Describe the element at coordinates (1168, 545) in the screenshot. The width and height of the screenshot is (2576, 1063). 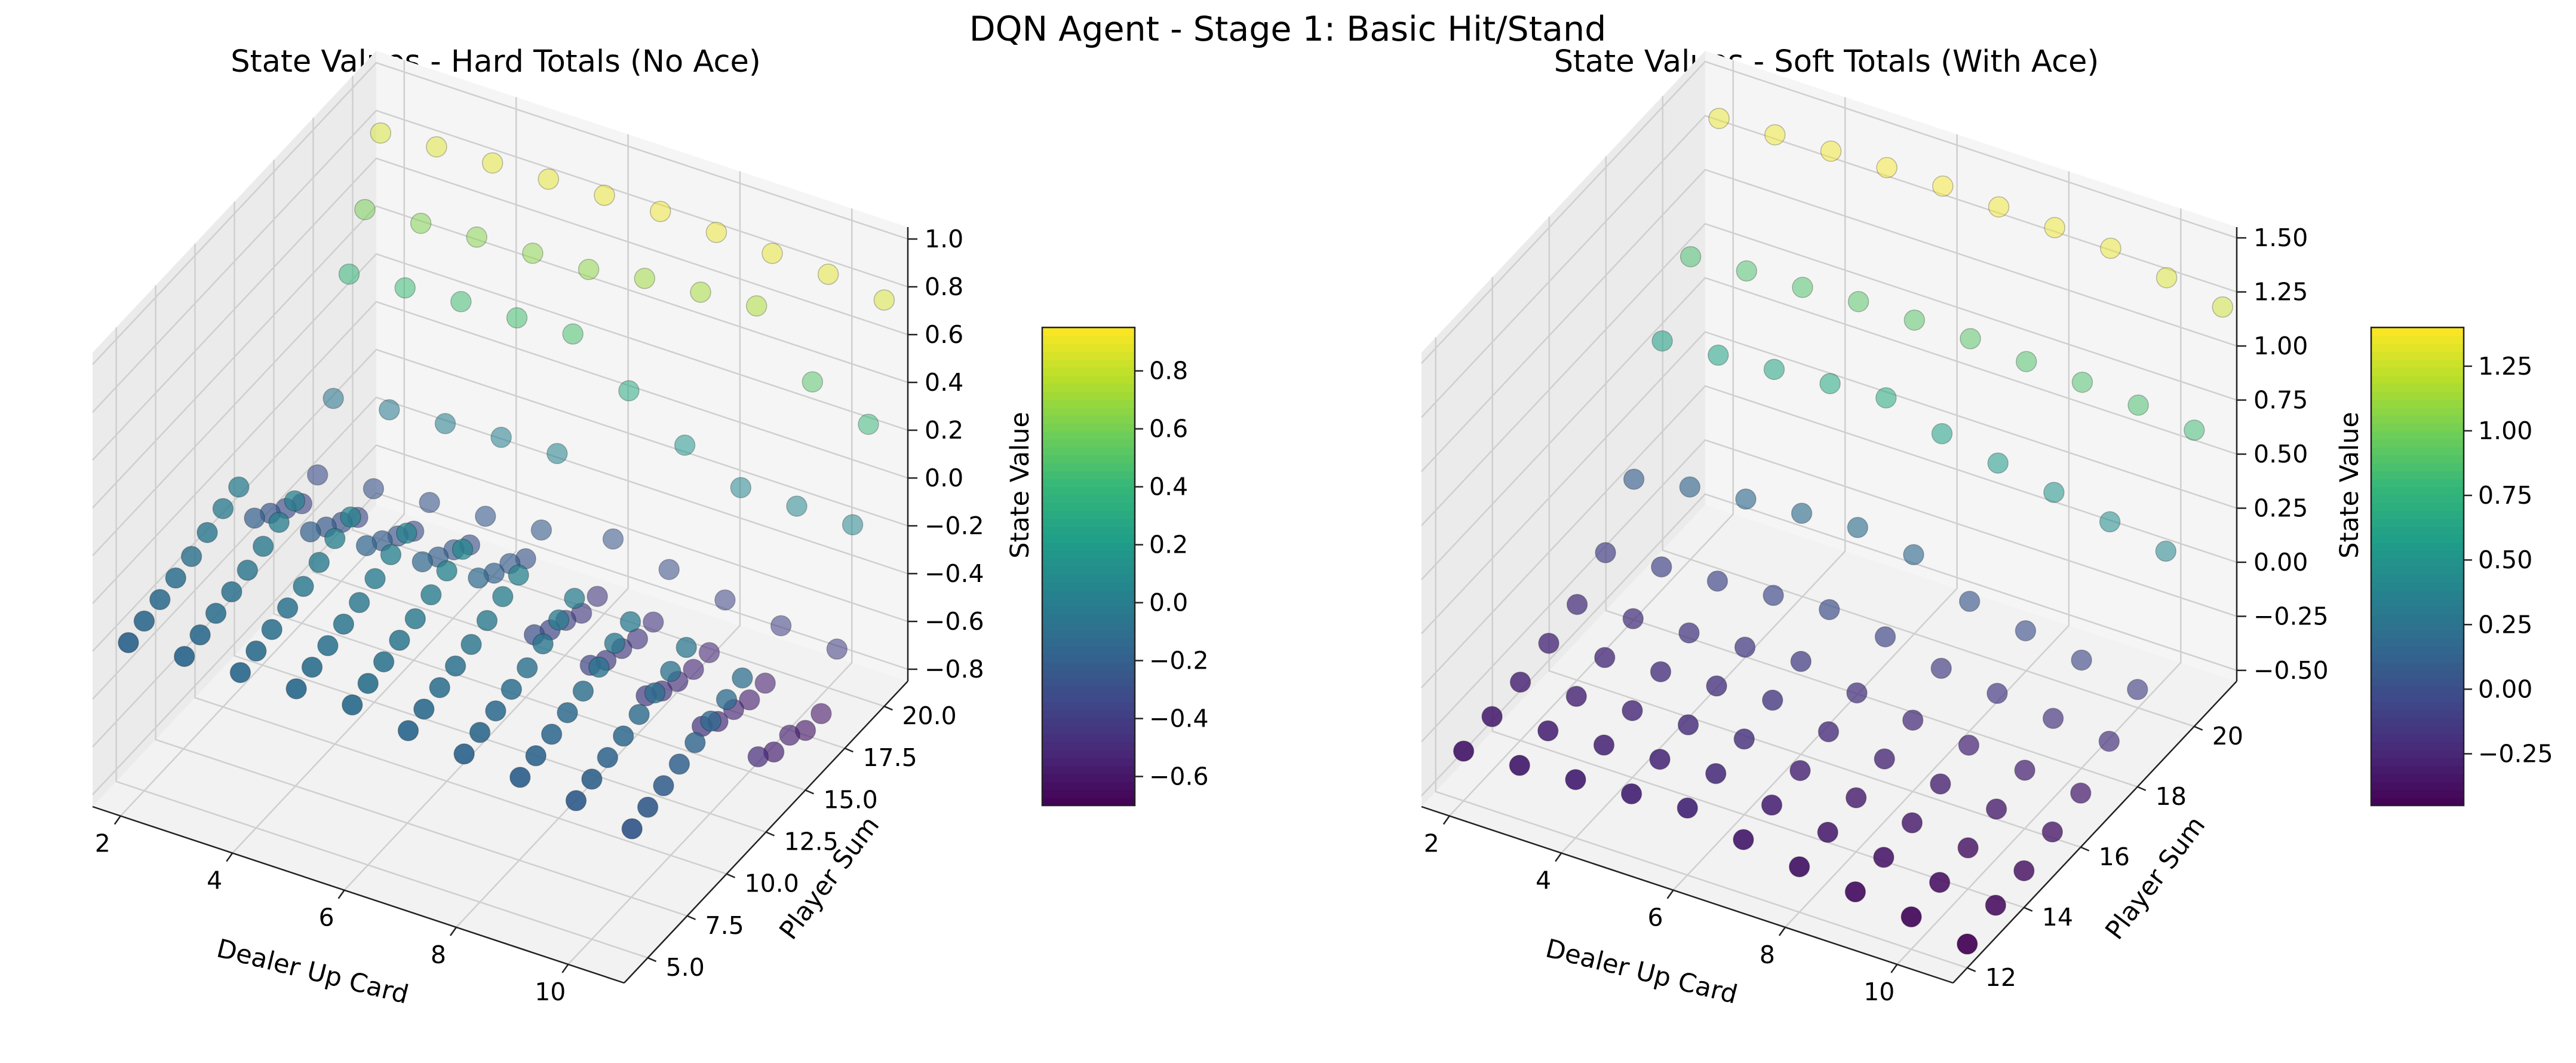
I see `colorbar-tick-label: 0.2` at that location.